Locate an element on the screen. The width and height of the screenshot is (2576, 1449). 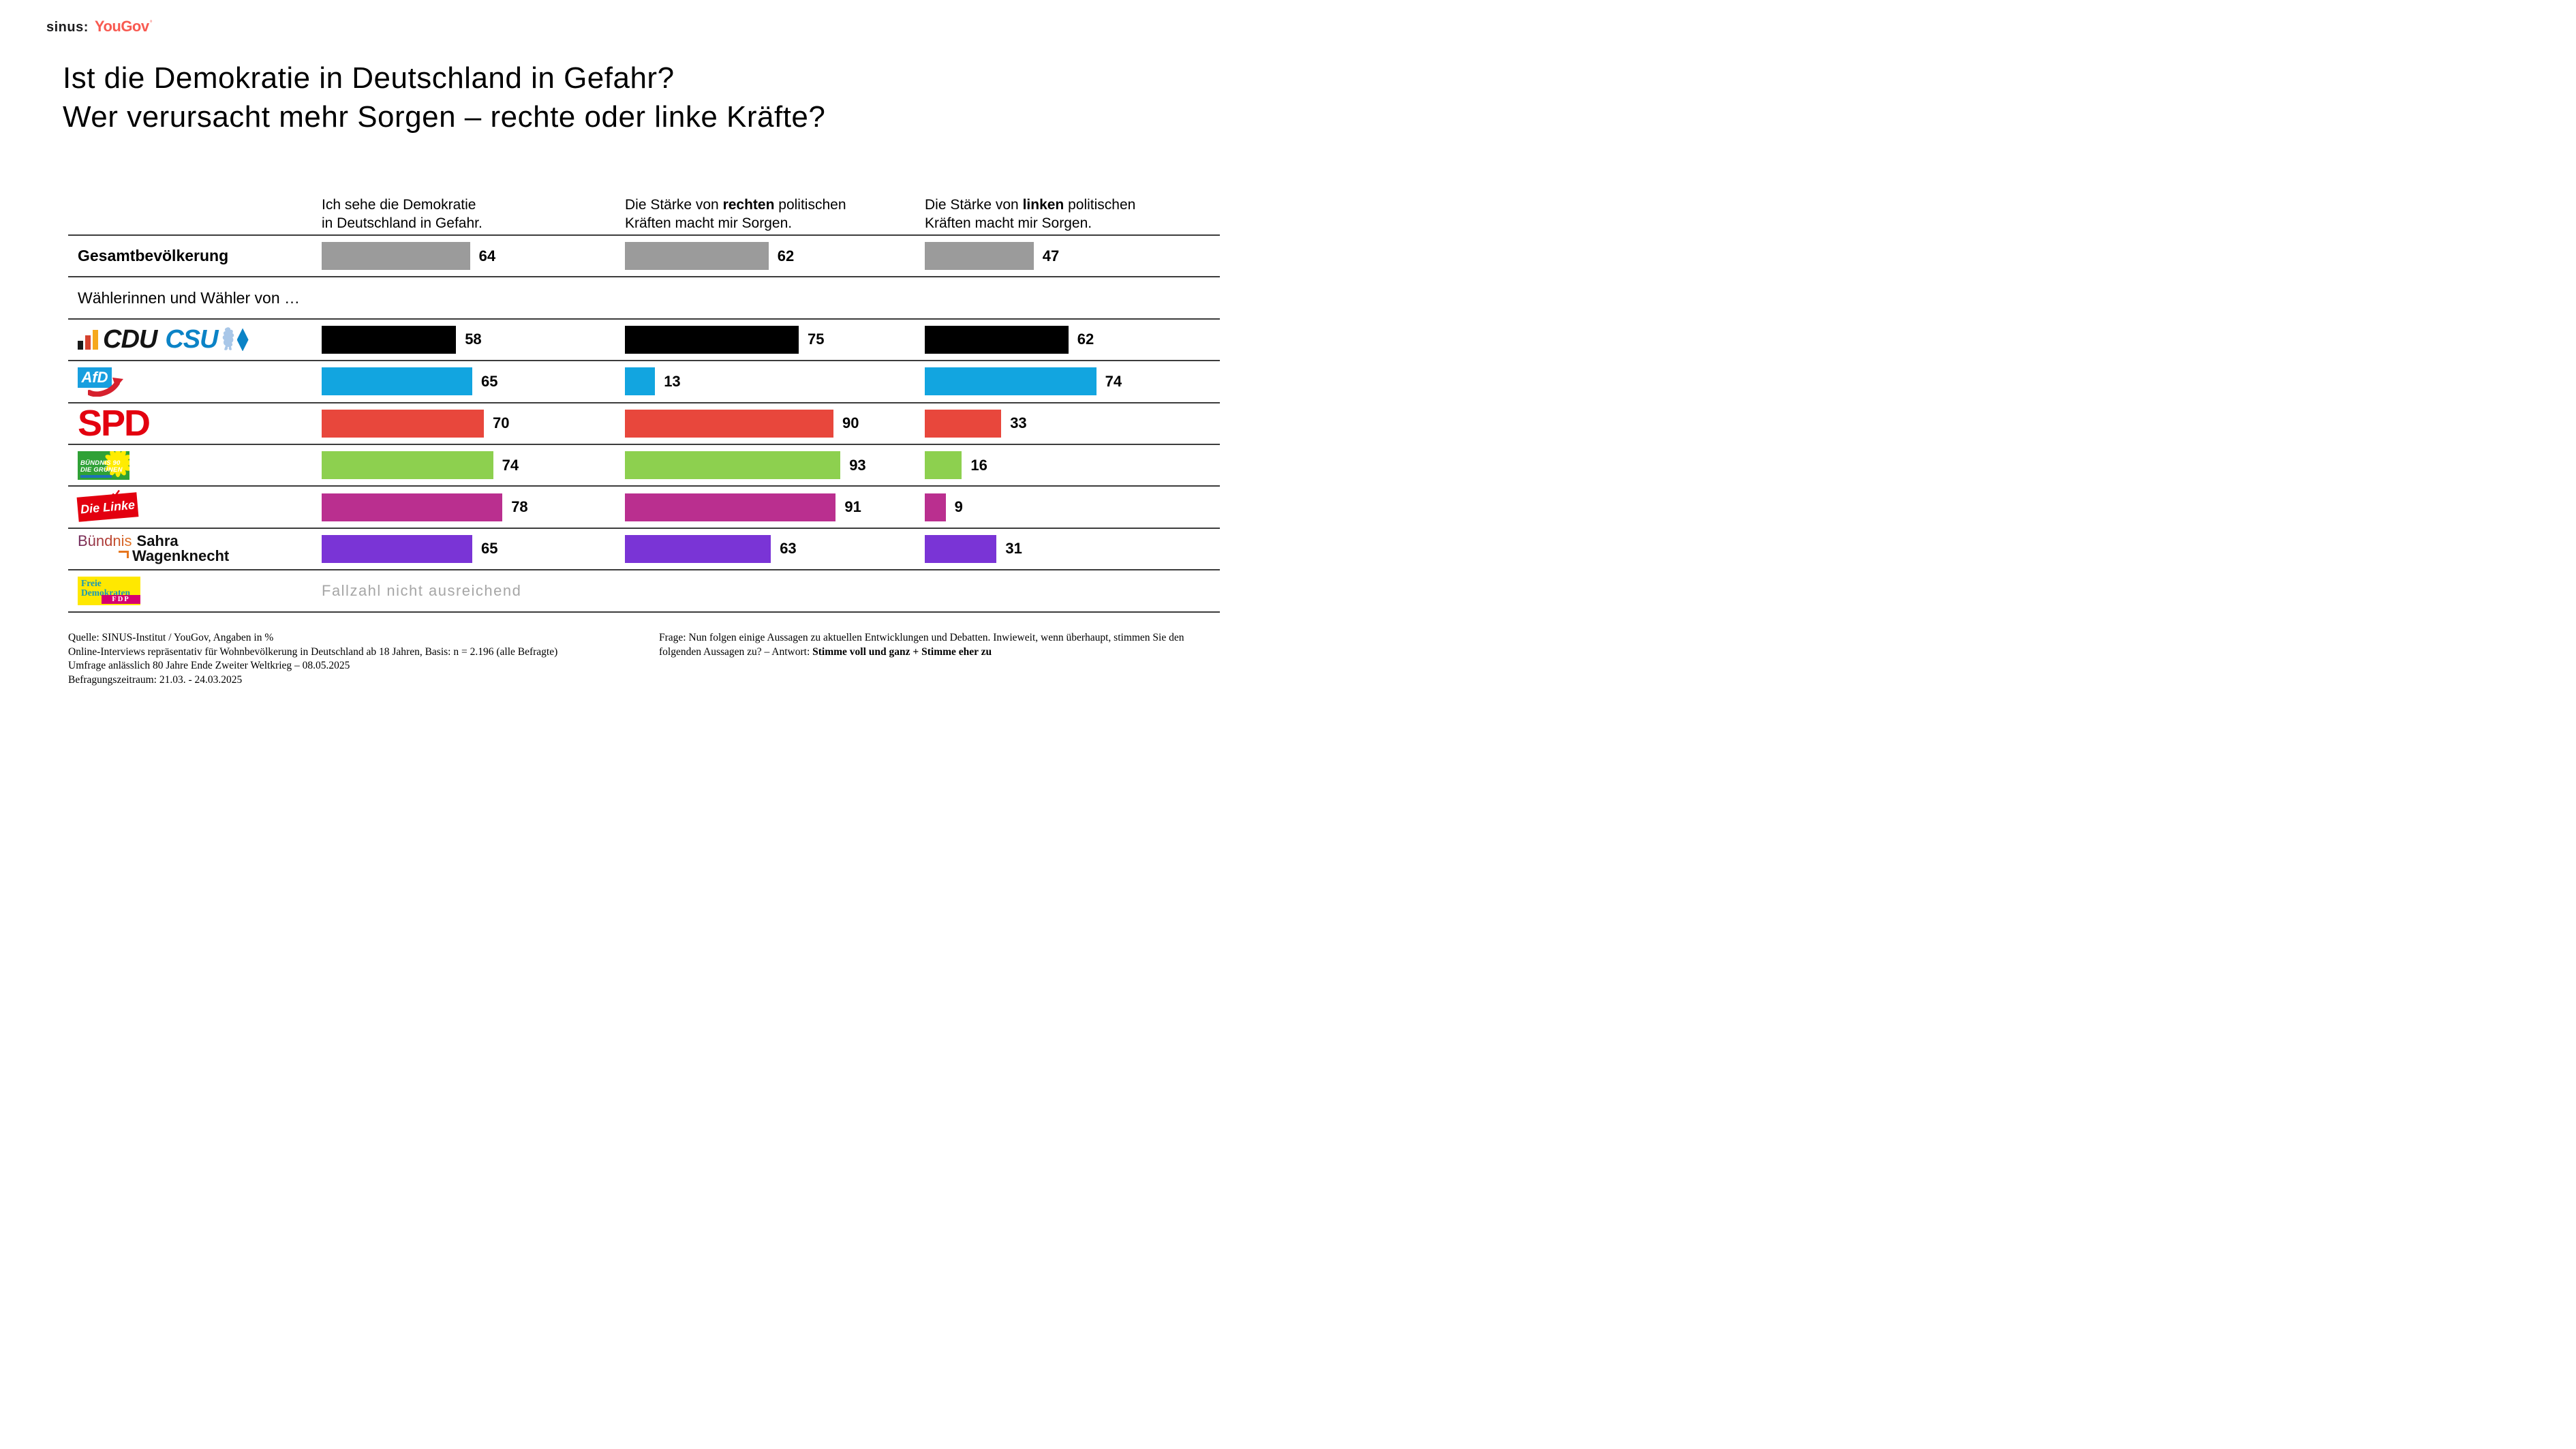
table-row-afd: AfD 65 13 74 is located at coordinates (644, 382).